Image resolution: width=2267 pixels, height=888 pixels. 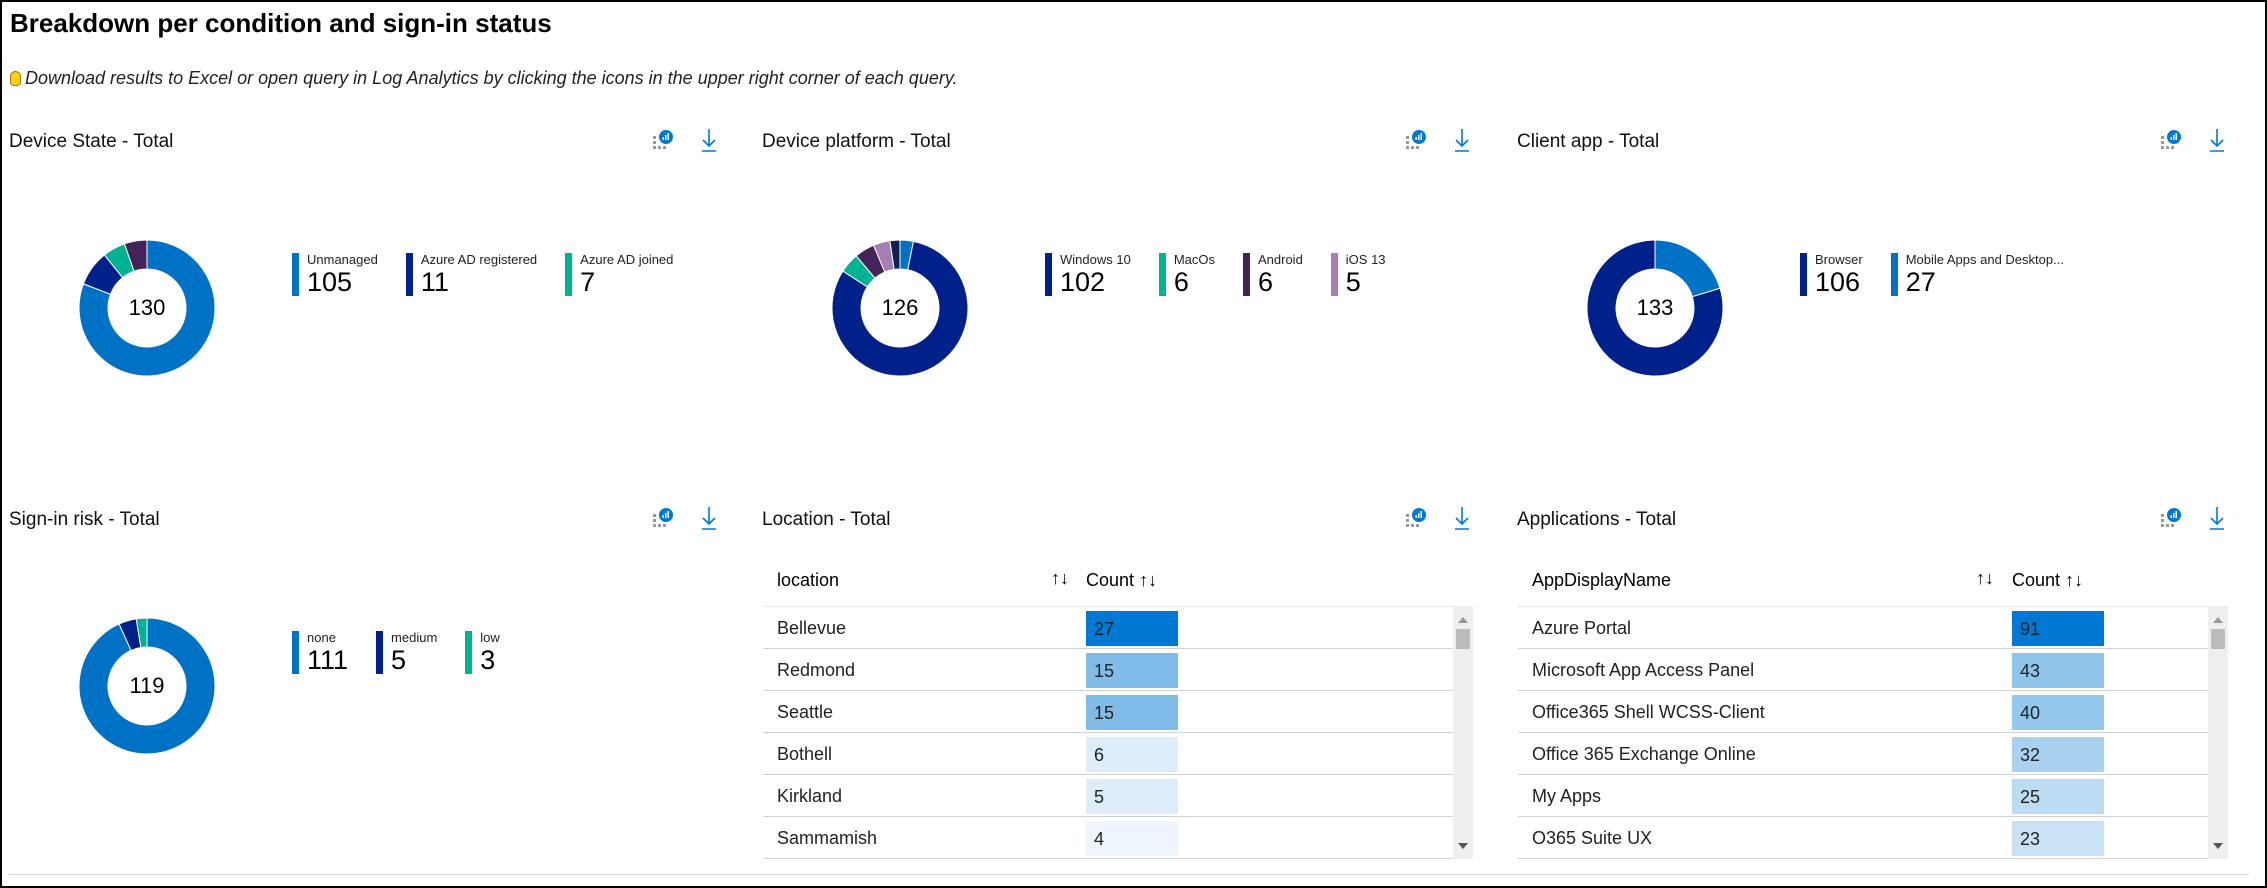 What do you see at coordinates (1655, 308) in the screenshot?
I see `donut-slice-browser` at bounding box center [1655, 308].